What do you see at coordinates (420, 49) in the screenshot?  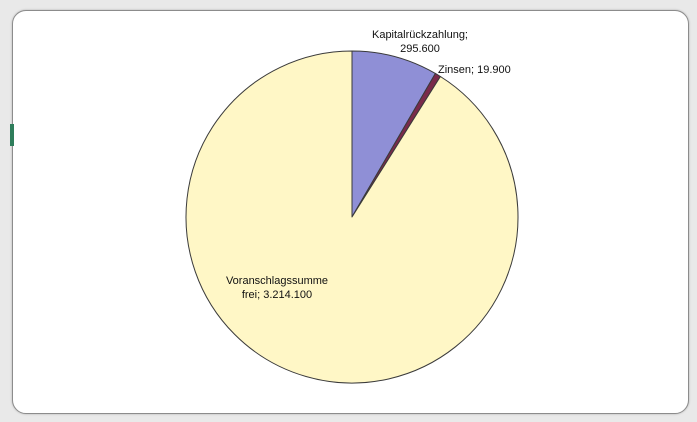 I see `label-kapitalrueckzahlung-line2: 295.600` at bounding box center [420, 49].